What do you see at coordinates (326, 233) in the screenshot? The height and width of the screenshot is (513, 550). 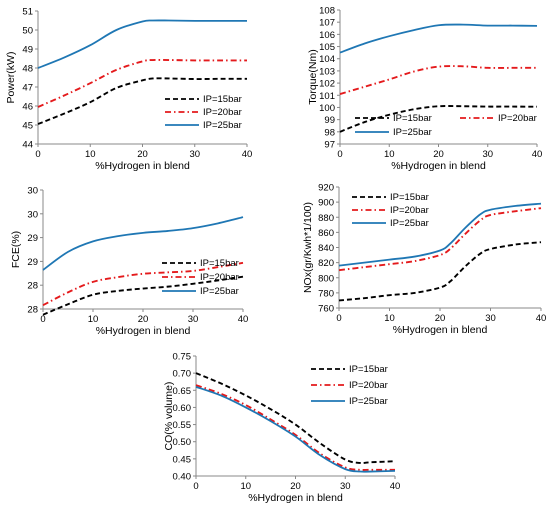 I see `y-tick-label: 860` at bounding box center [326, 233].